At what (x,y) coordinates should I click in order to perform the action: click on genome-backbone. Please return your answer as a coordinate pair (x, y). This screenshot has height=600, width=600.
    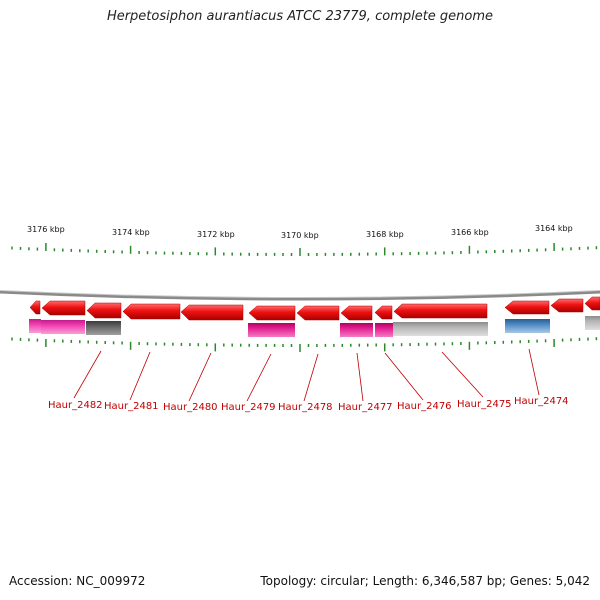
    Looking at the image, I should click on (300, 295).